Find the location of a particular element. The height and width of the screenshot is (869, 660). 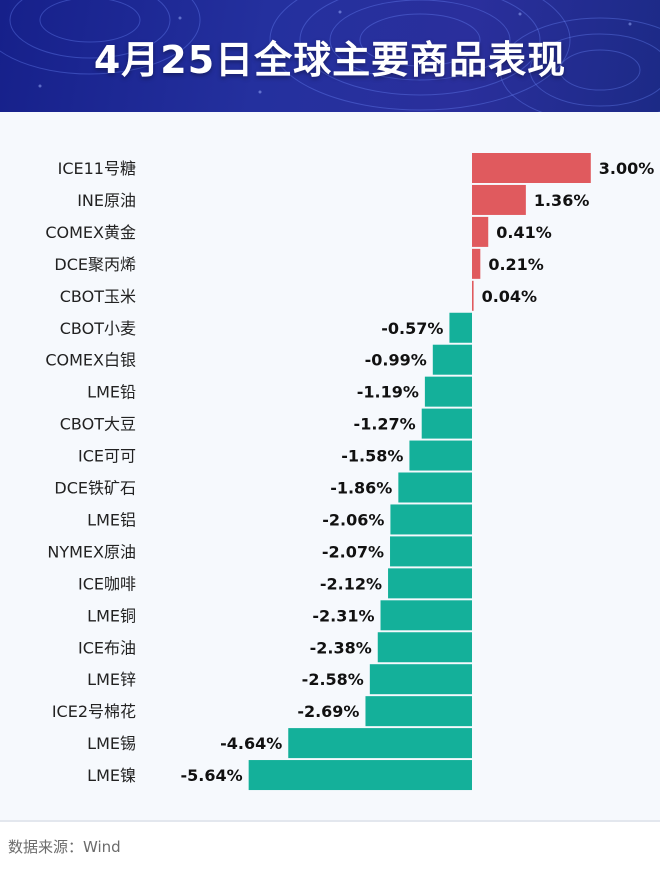

value-label: -2.58% is located at coordinates (333, 679).